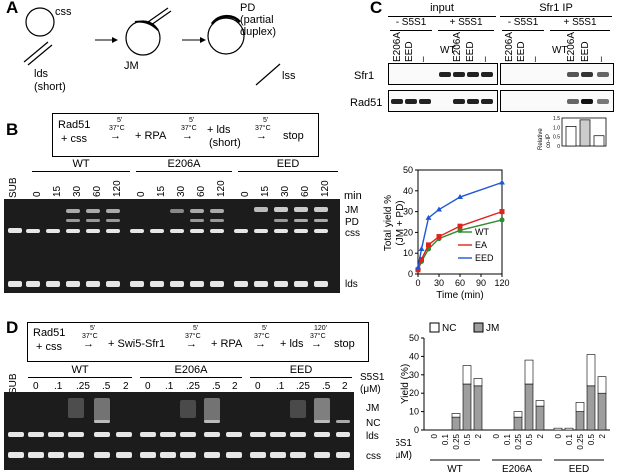 Image resolution: width=617 pixels, height=476 pixels. What do you see at coordinates (305, 191) in the screenshot?
I see `time-b-eed-60: 60` at bounding box center [305, 191].